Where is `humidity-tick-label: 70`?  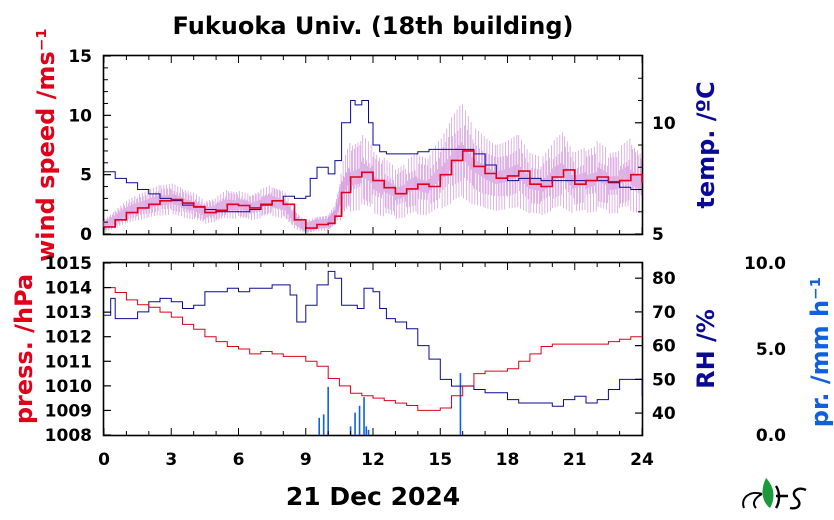
humidity-tick-label: 70 is located at coordinates (664, 313).